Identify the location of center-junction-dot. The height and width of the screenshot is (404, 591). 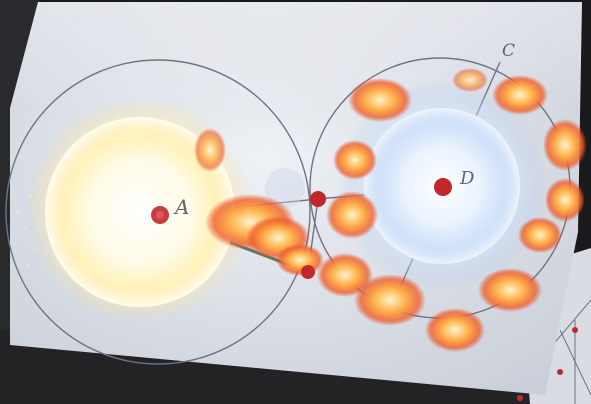
(318, 199).